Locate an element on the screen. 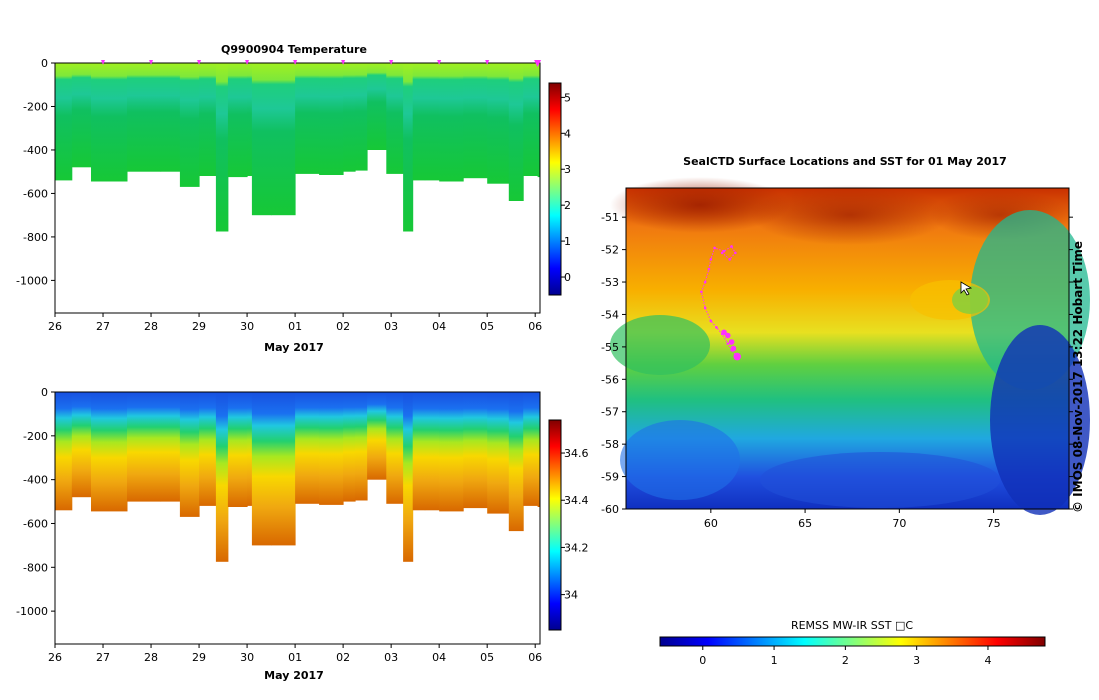  map-y-tick-label: -58 is located at coordinates (610, 444).